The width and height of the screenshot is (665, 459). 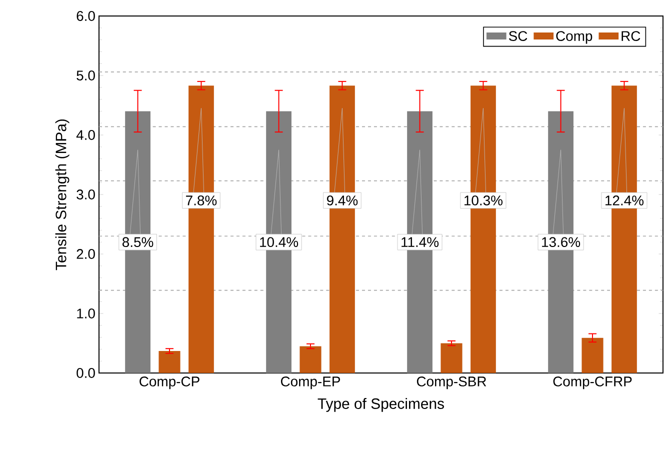 What do you see at coordinates (85, 373) in the screenshot?
I see `y-tick-label: 0.0` at bounding box center [85, 373].